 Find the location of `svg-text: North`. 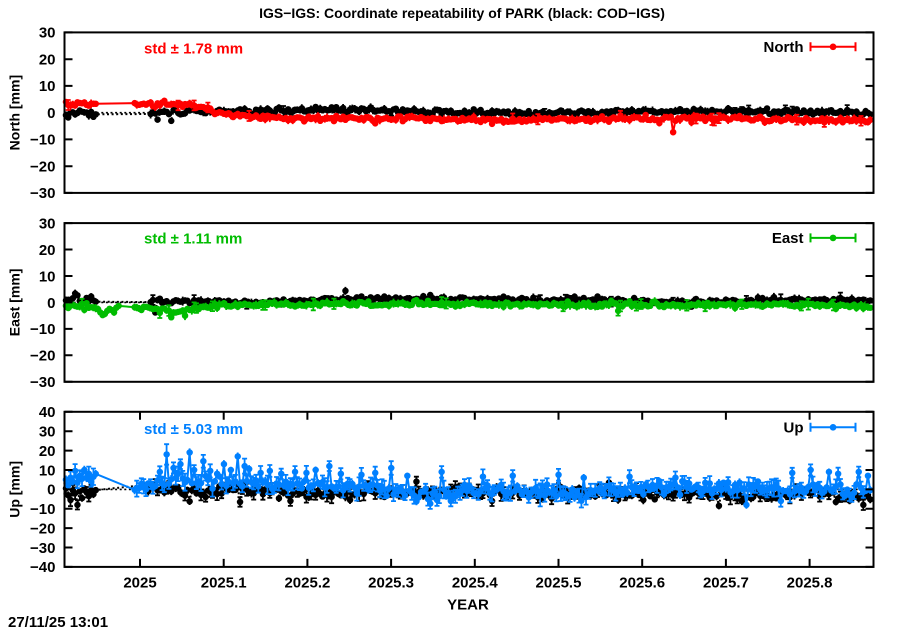

svg-text: North is located at coordinates (784, 47).